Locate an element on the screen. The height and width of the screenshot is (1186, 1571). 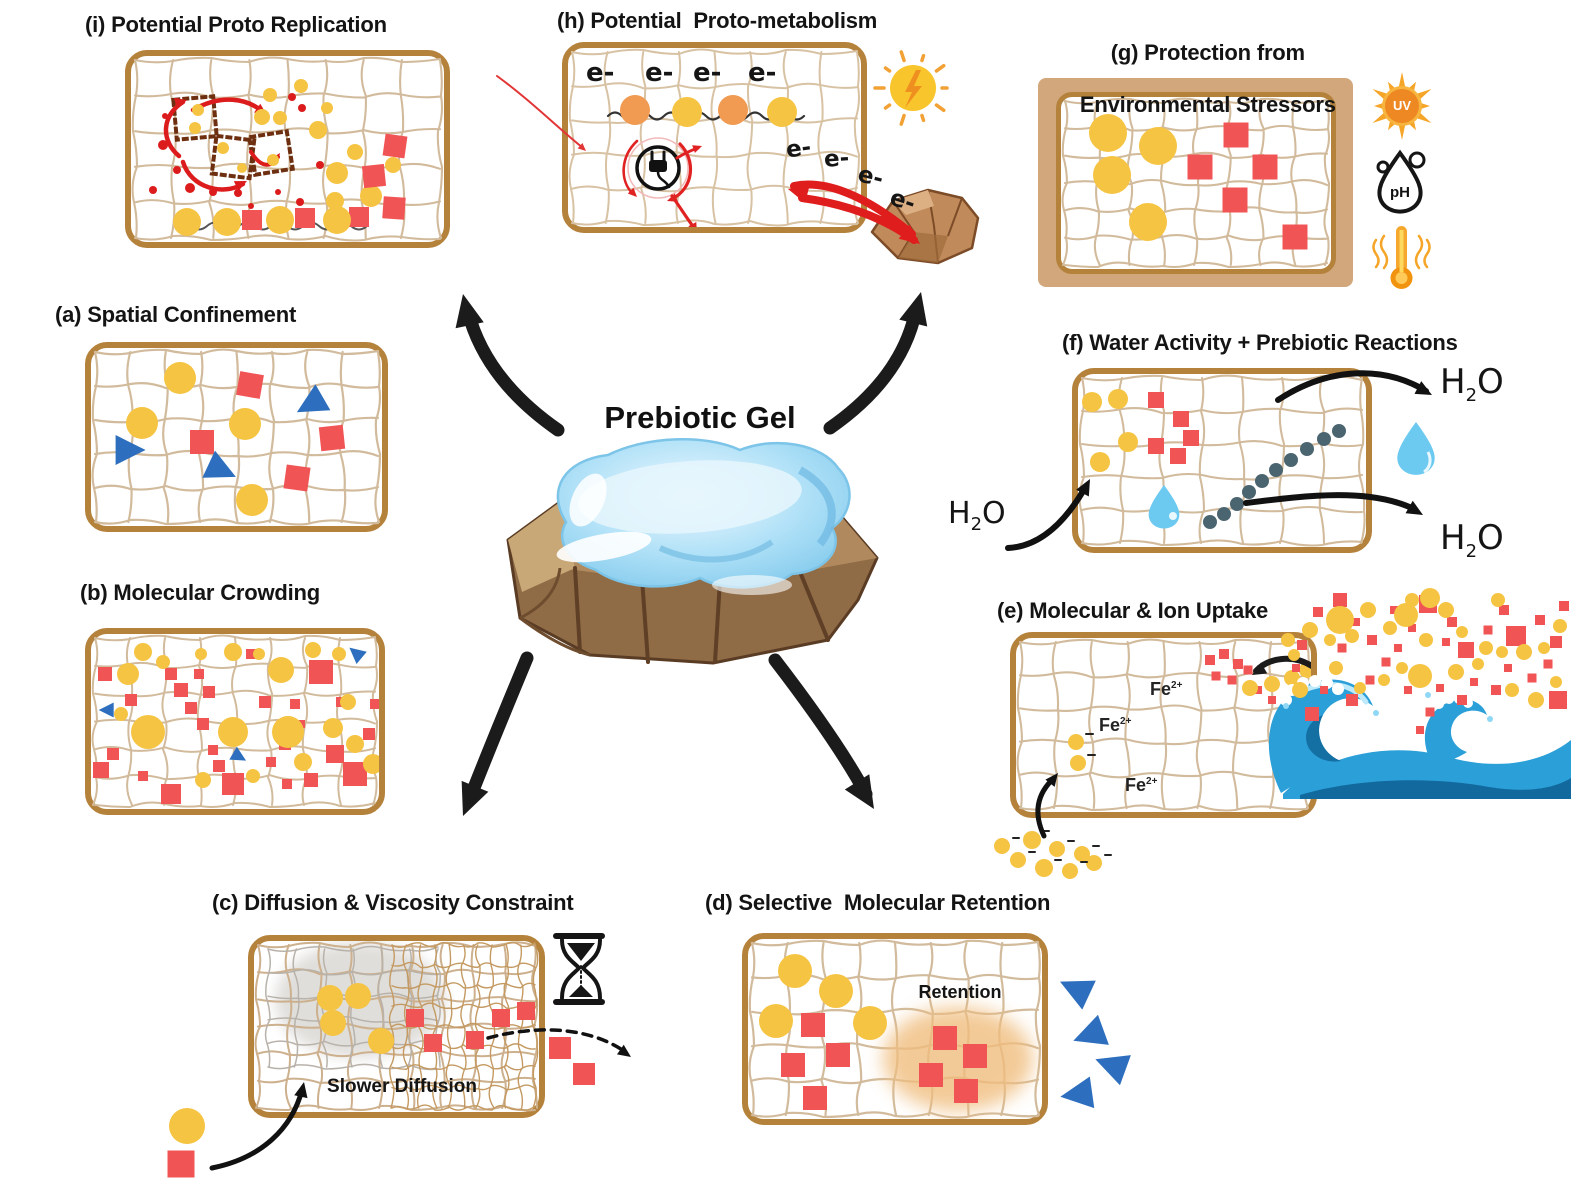
prebiotic-gel-on-rock-icon is located at coordinates (692, 567).